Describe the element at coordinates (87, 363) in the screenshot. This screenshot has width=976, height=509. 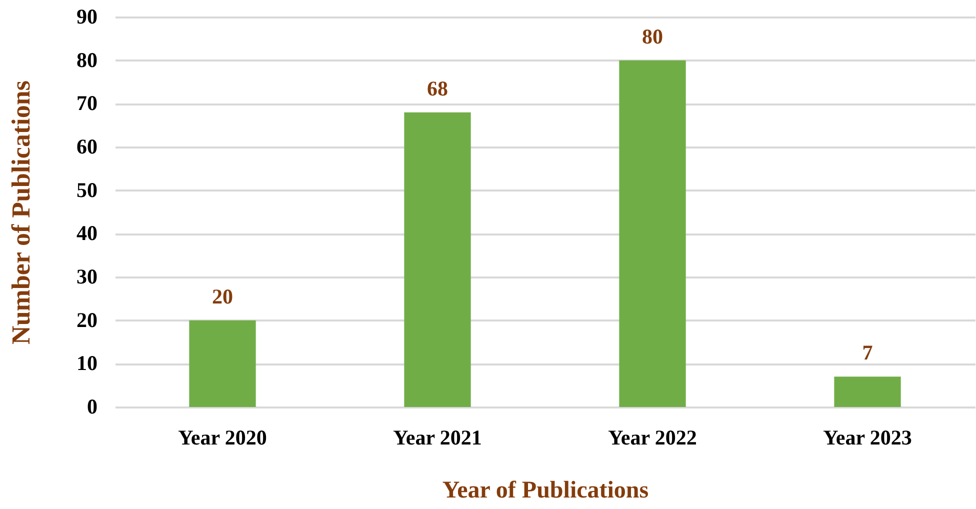
I see `y-tick-label: 10` at that location.